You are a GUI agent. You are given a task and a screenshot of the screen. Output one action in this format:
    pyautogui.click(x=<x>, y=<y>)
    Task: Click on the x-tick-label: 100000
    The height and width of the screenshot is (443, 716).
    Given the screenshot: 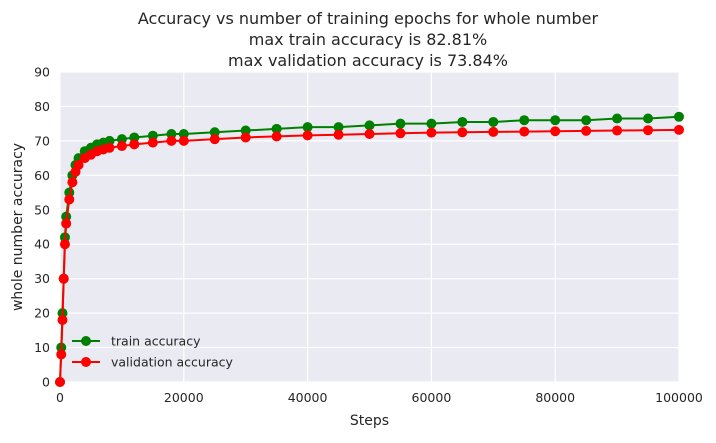 What is the action you would take?
    pyautogui.click(x=679, y=397)
    